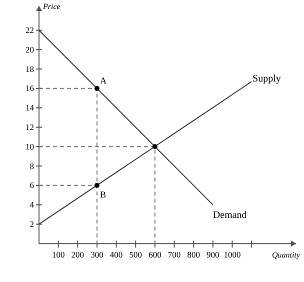 This screenshot has height=282, width=304. Describe the element at coordinates (58, 255) in the screenshot. I see `x-tick-label: 100` at that location.